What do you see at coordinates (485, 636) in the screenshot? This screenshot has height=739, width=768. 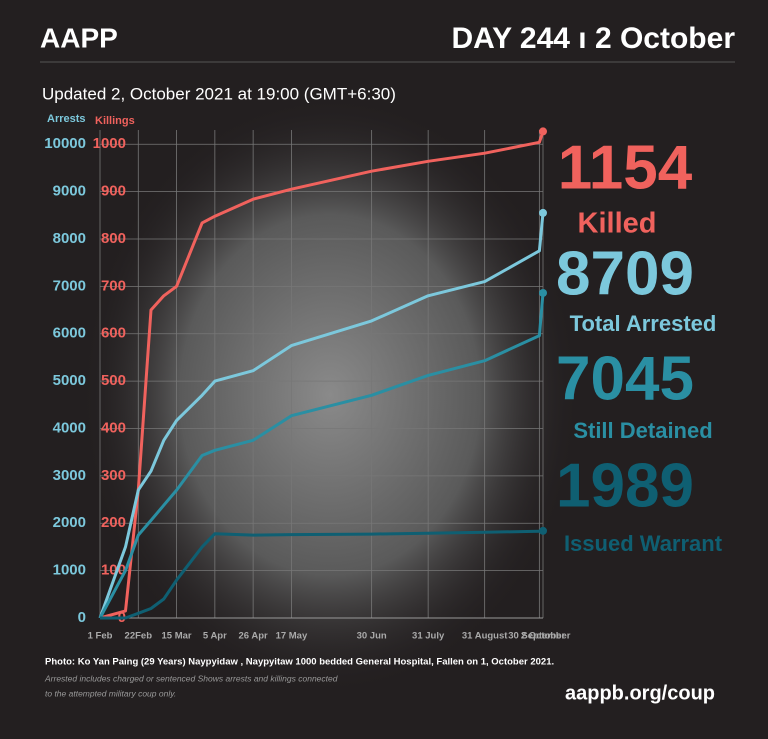 I see `x-tick-label: 31 August` at bounding box center [485, 636].